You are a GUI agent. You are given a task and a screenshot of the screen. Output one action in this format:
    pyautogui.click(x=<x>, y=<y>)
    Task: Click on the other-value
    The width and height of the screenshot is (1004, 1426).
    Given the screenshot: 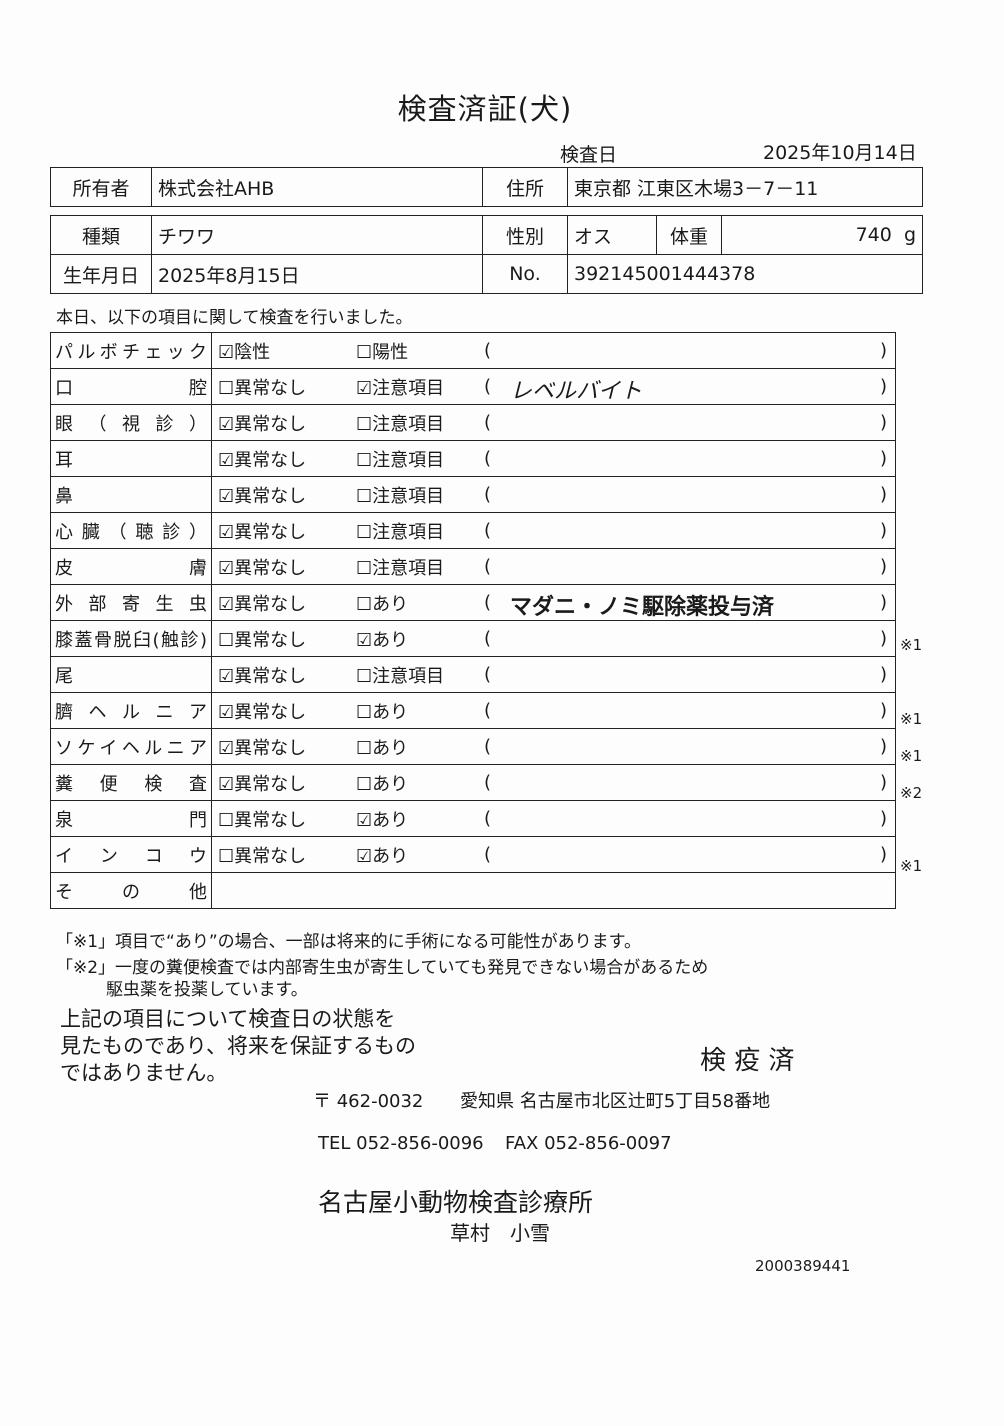 What is the action you would take?
    pyautogui.click(x=553, y=890)
    